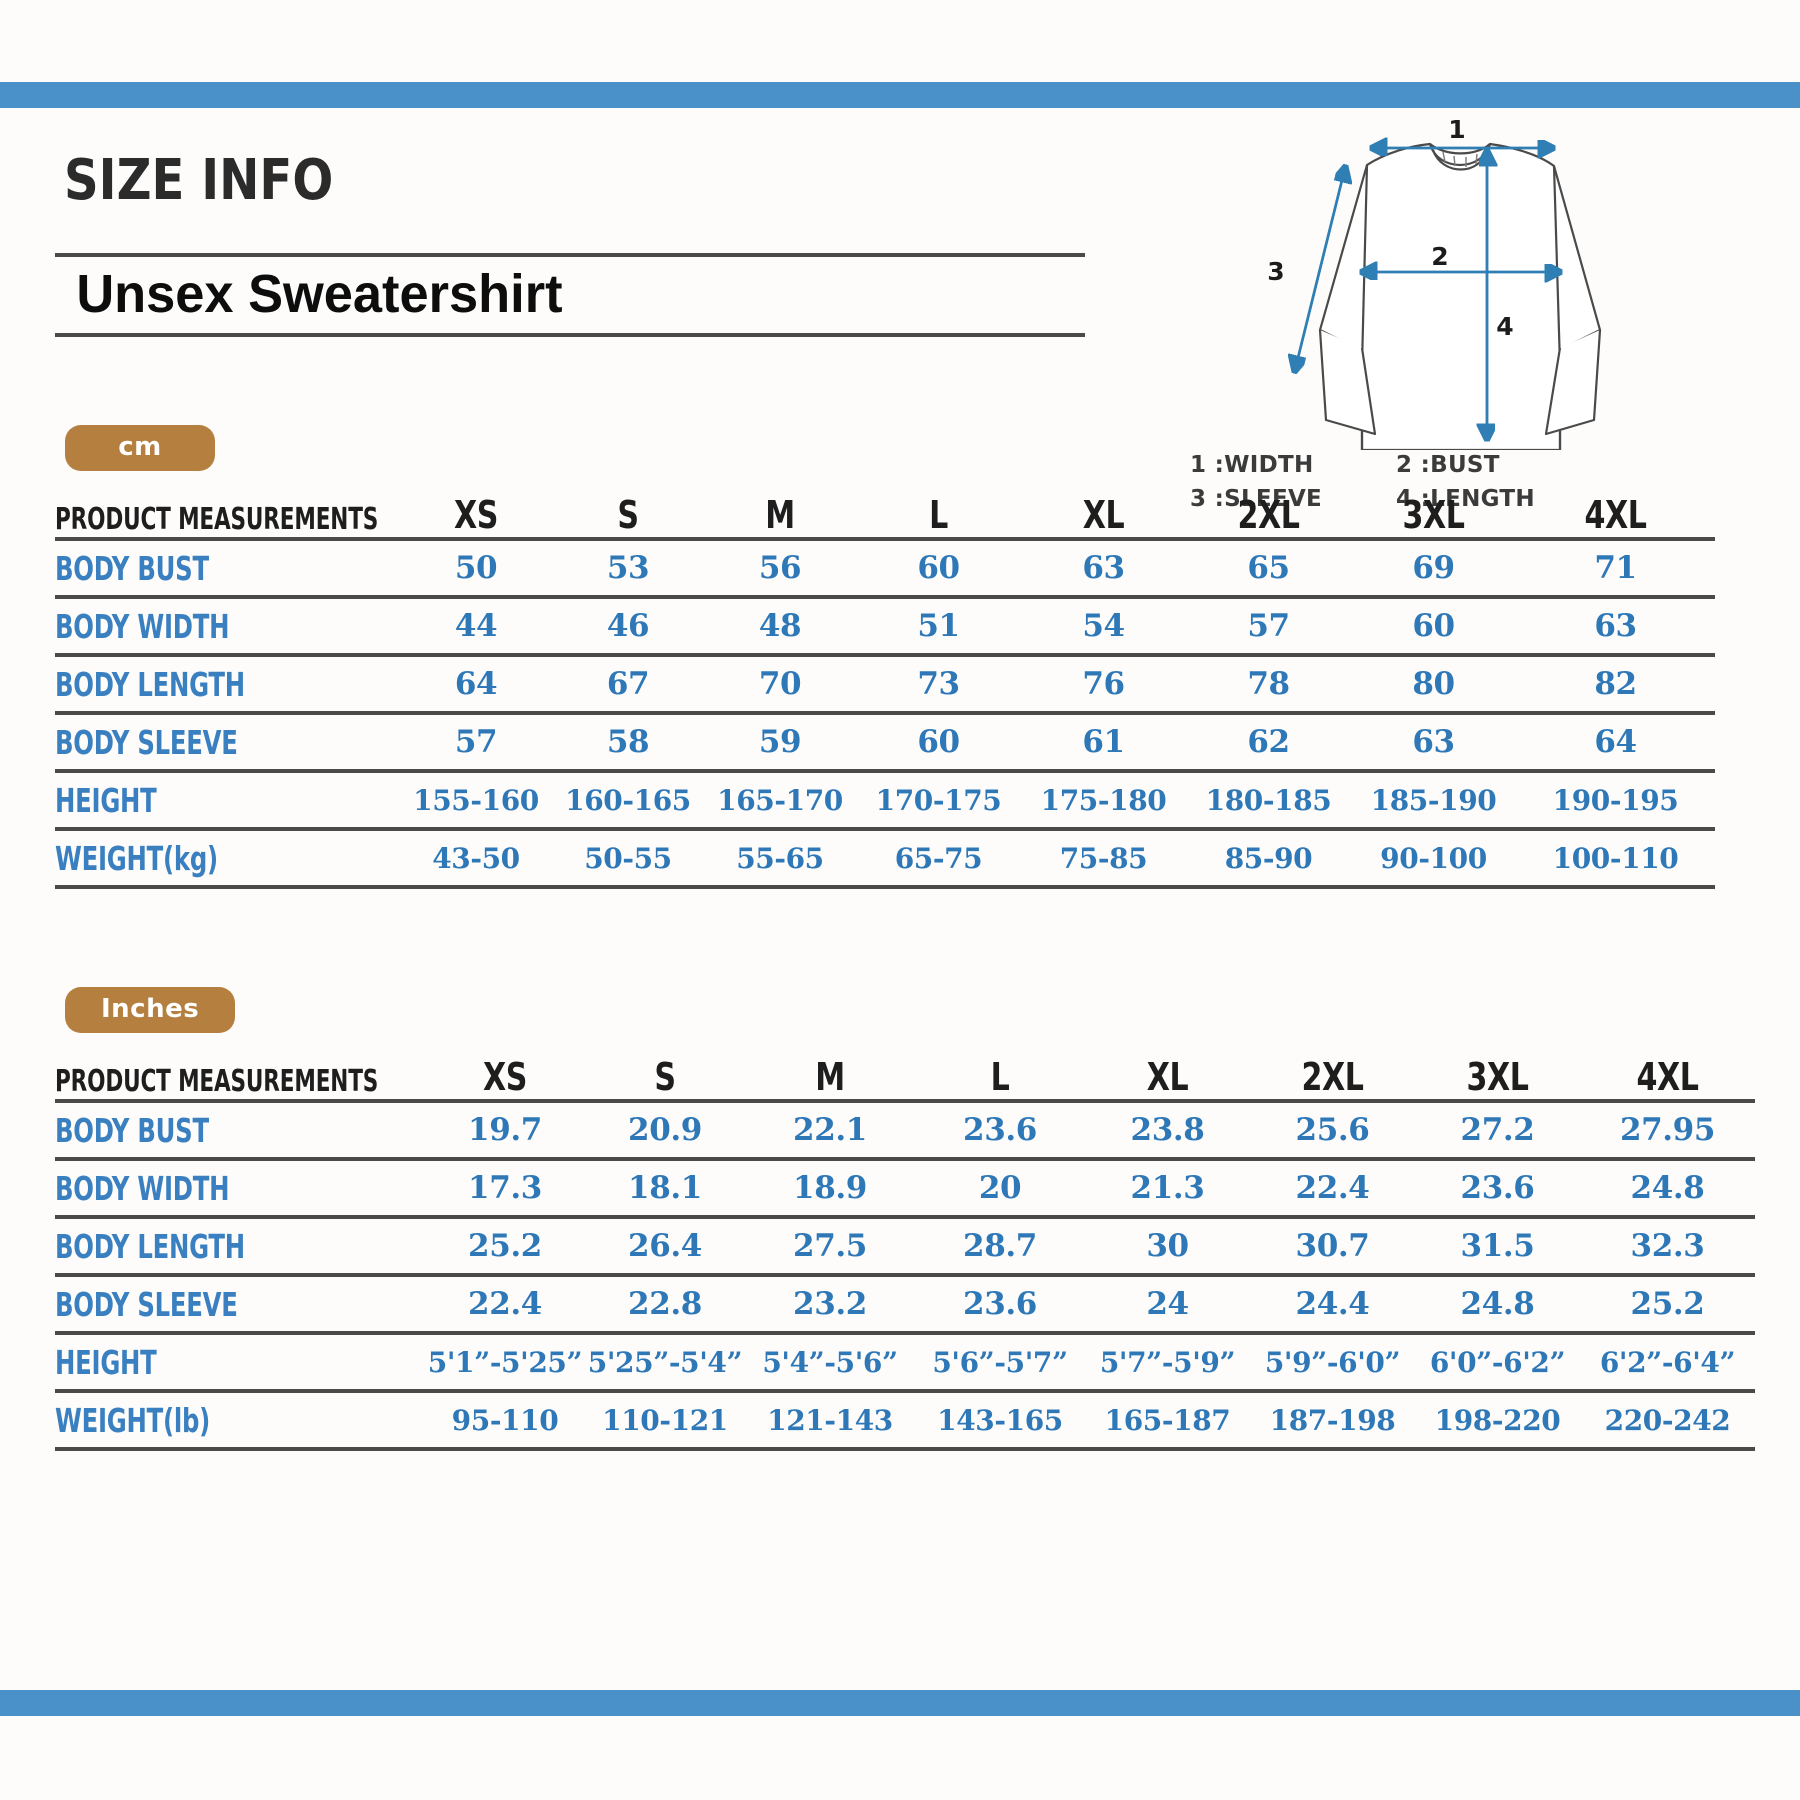  Describe the element at coordinates (628, 625) in the screenshot. I see `cell: 46` at that location.